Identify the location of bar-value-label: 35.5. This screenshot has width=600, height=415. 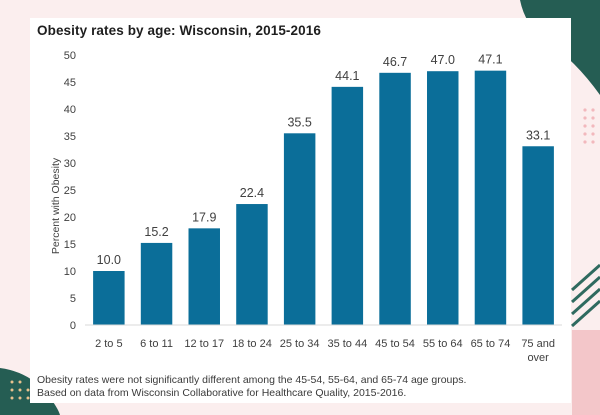
(299, 122).